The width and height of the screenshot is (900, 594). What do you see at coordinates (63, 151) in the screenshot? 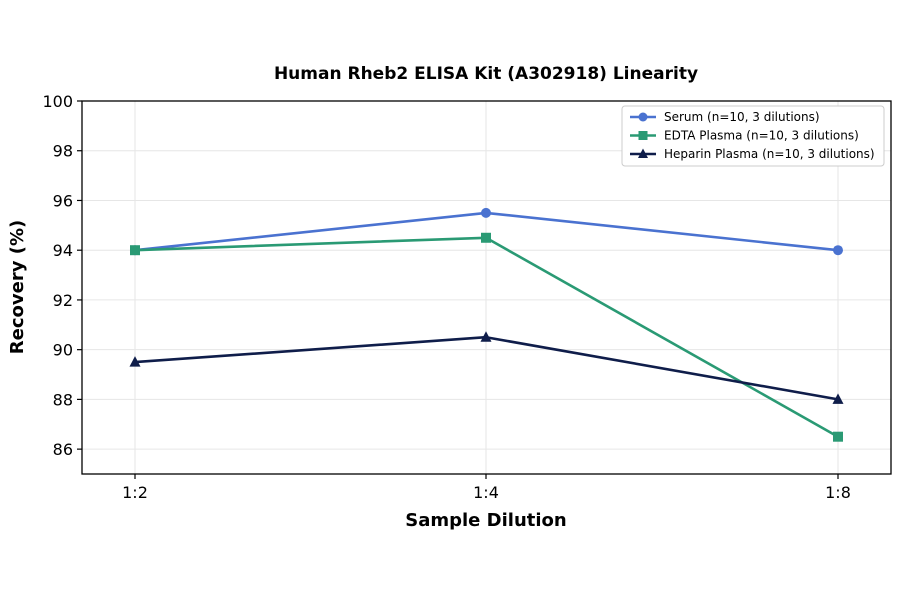
I see `y-tick-label: 98` at bounding box center [63, 151].